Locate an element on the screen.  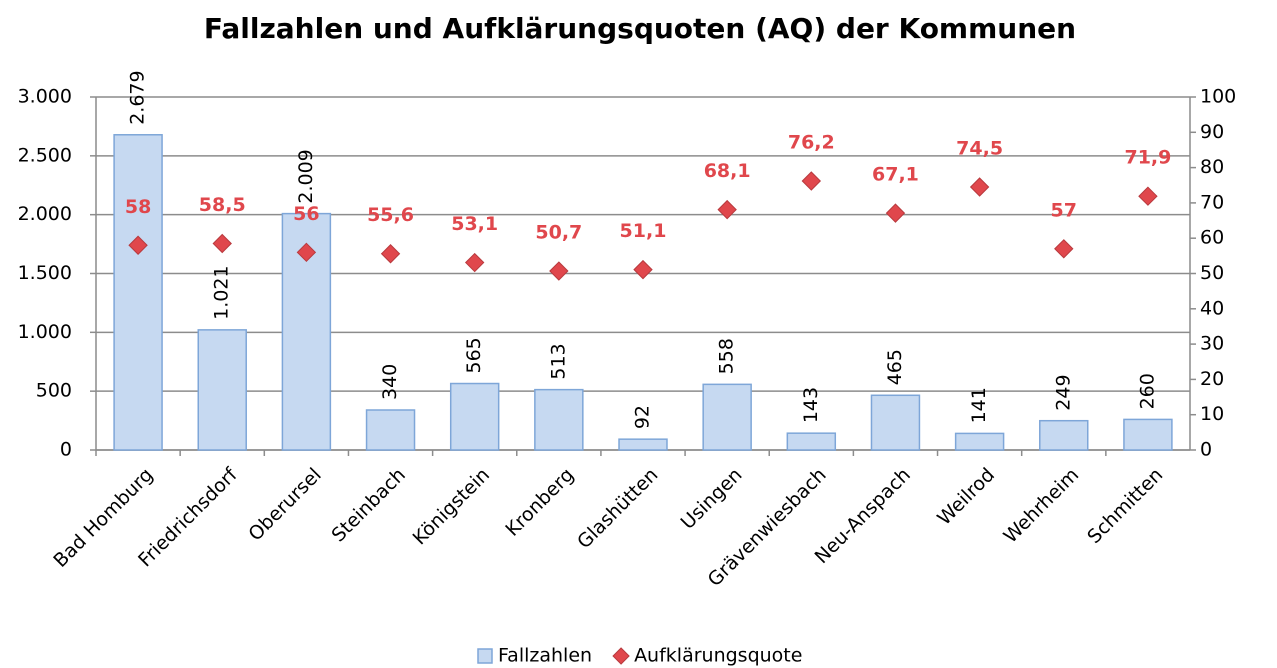
x-tick-label: Usingen is located at coordinates (712, 499).